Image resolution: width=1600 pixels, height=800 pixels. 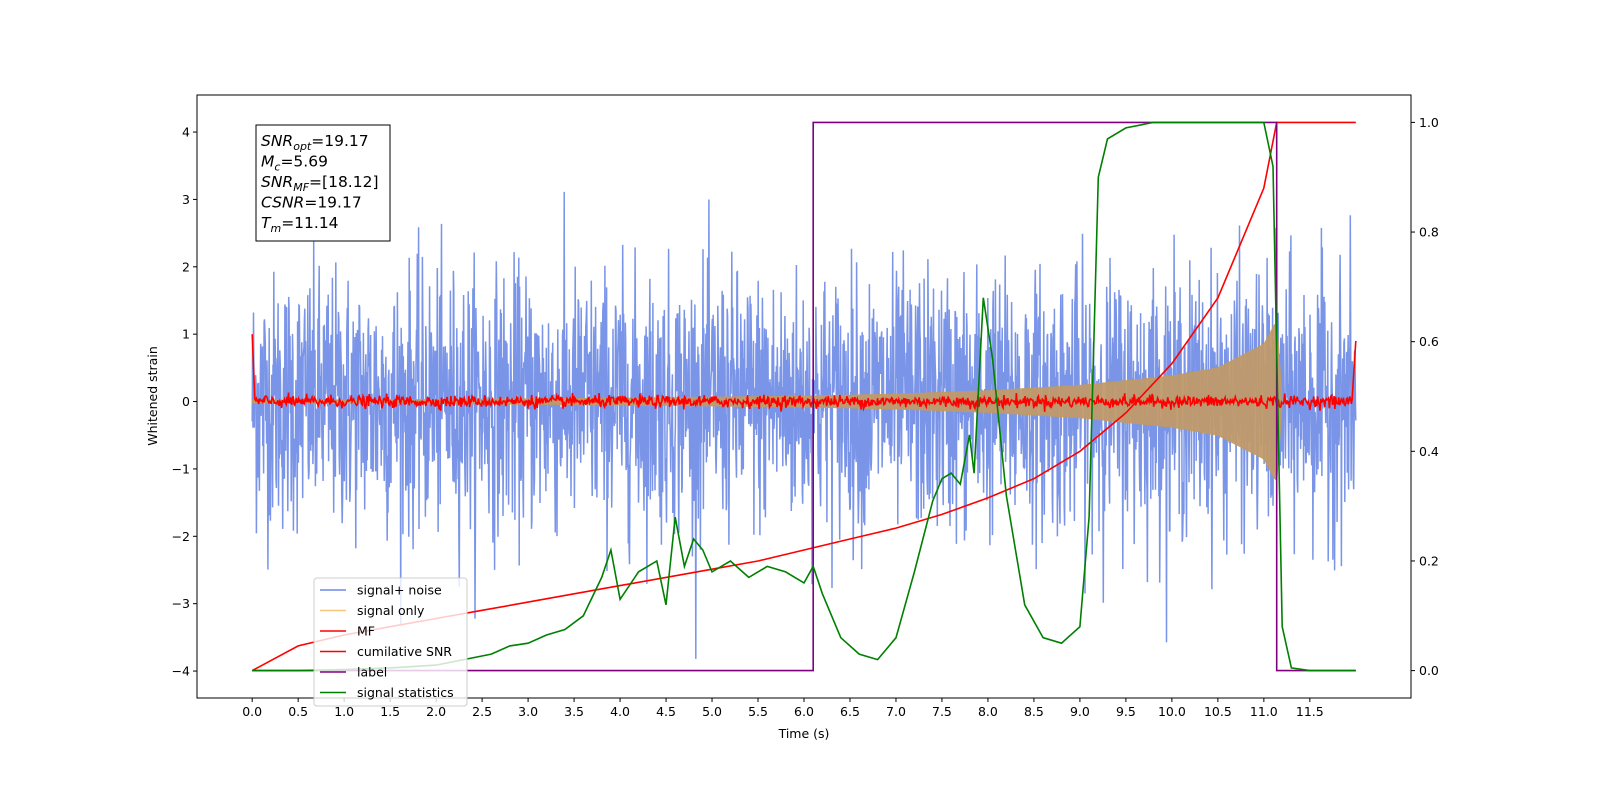 I want to click on info-line: Mc=5.69, so click(x=294, y=163).